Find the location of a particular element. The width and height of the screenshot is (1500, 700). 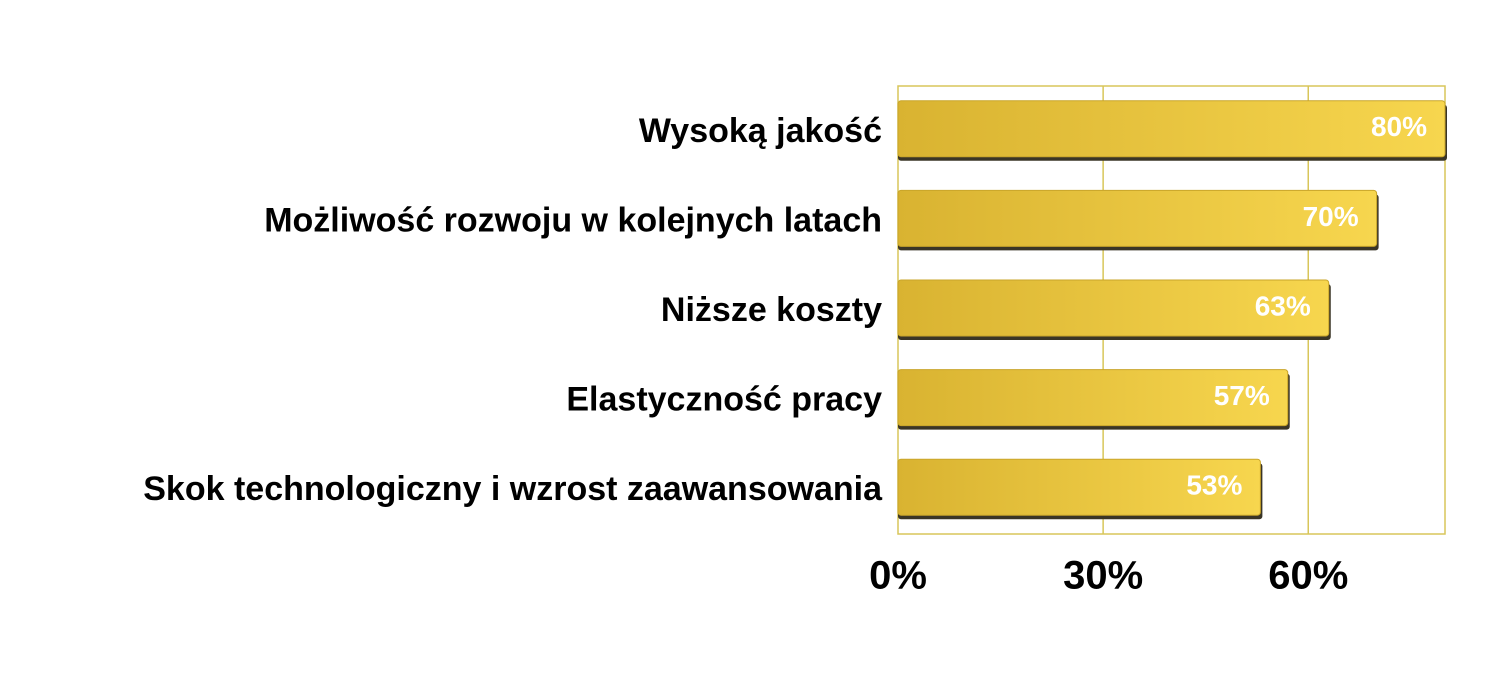

x-tick-label: 0% is located at coordinates (898, 576).